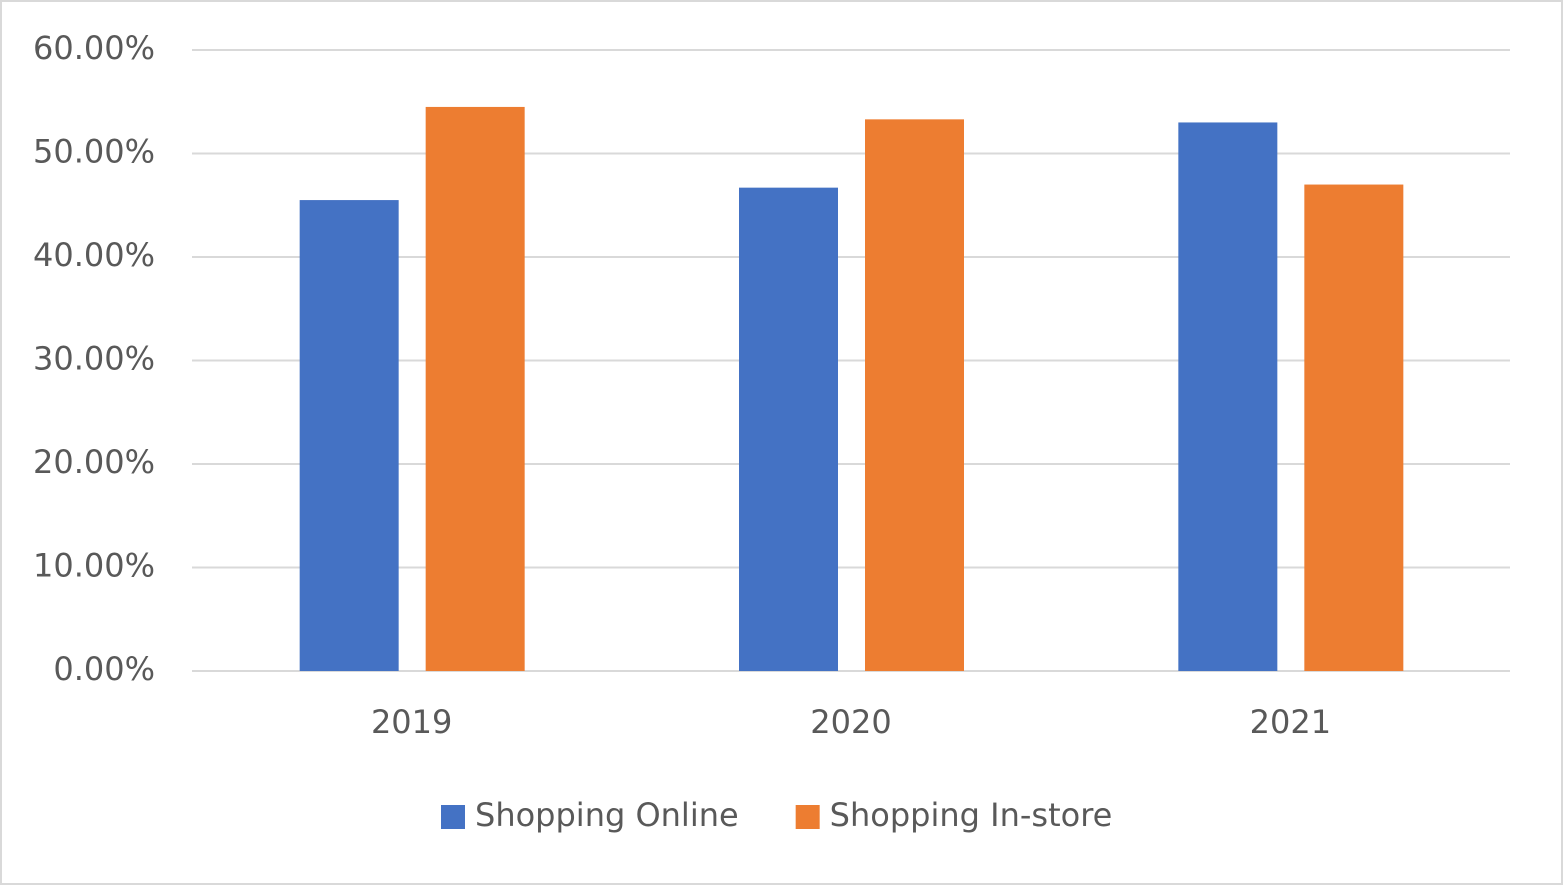  What do you see at coordinates (94, 462) in the screenshot?
I see `y-tick-label: 20.00%` at bounding box center [94, 462].